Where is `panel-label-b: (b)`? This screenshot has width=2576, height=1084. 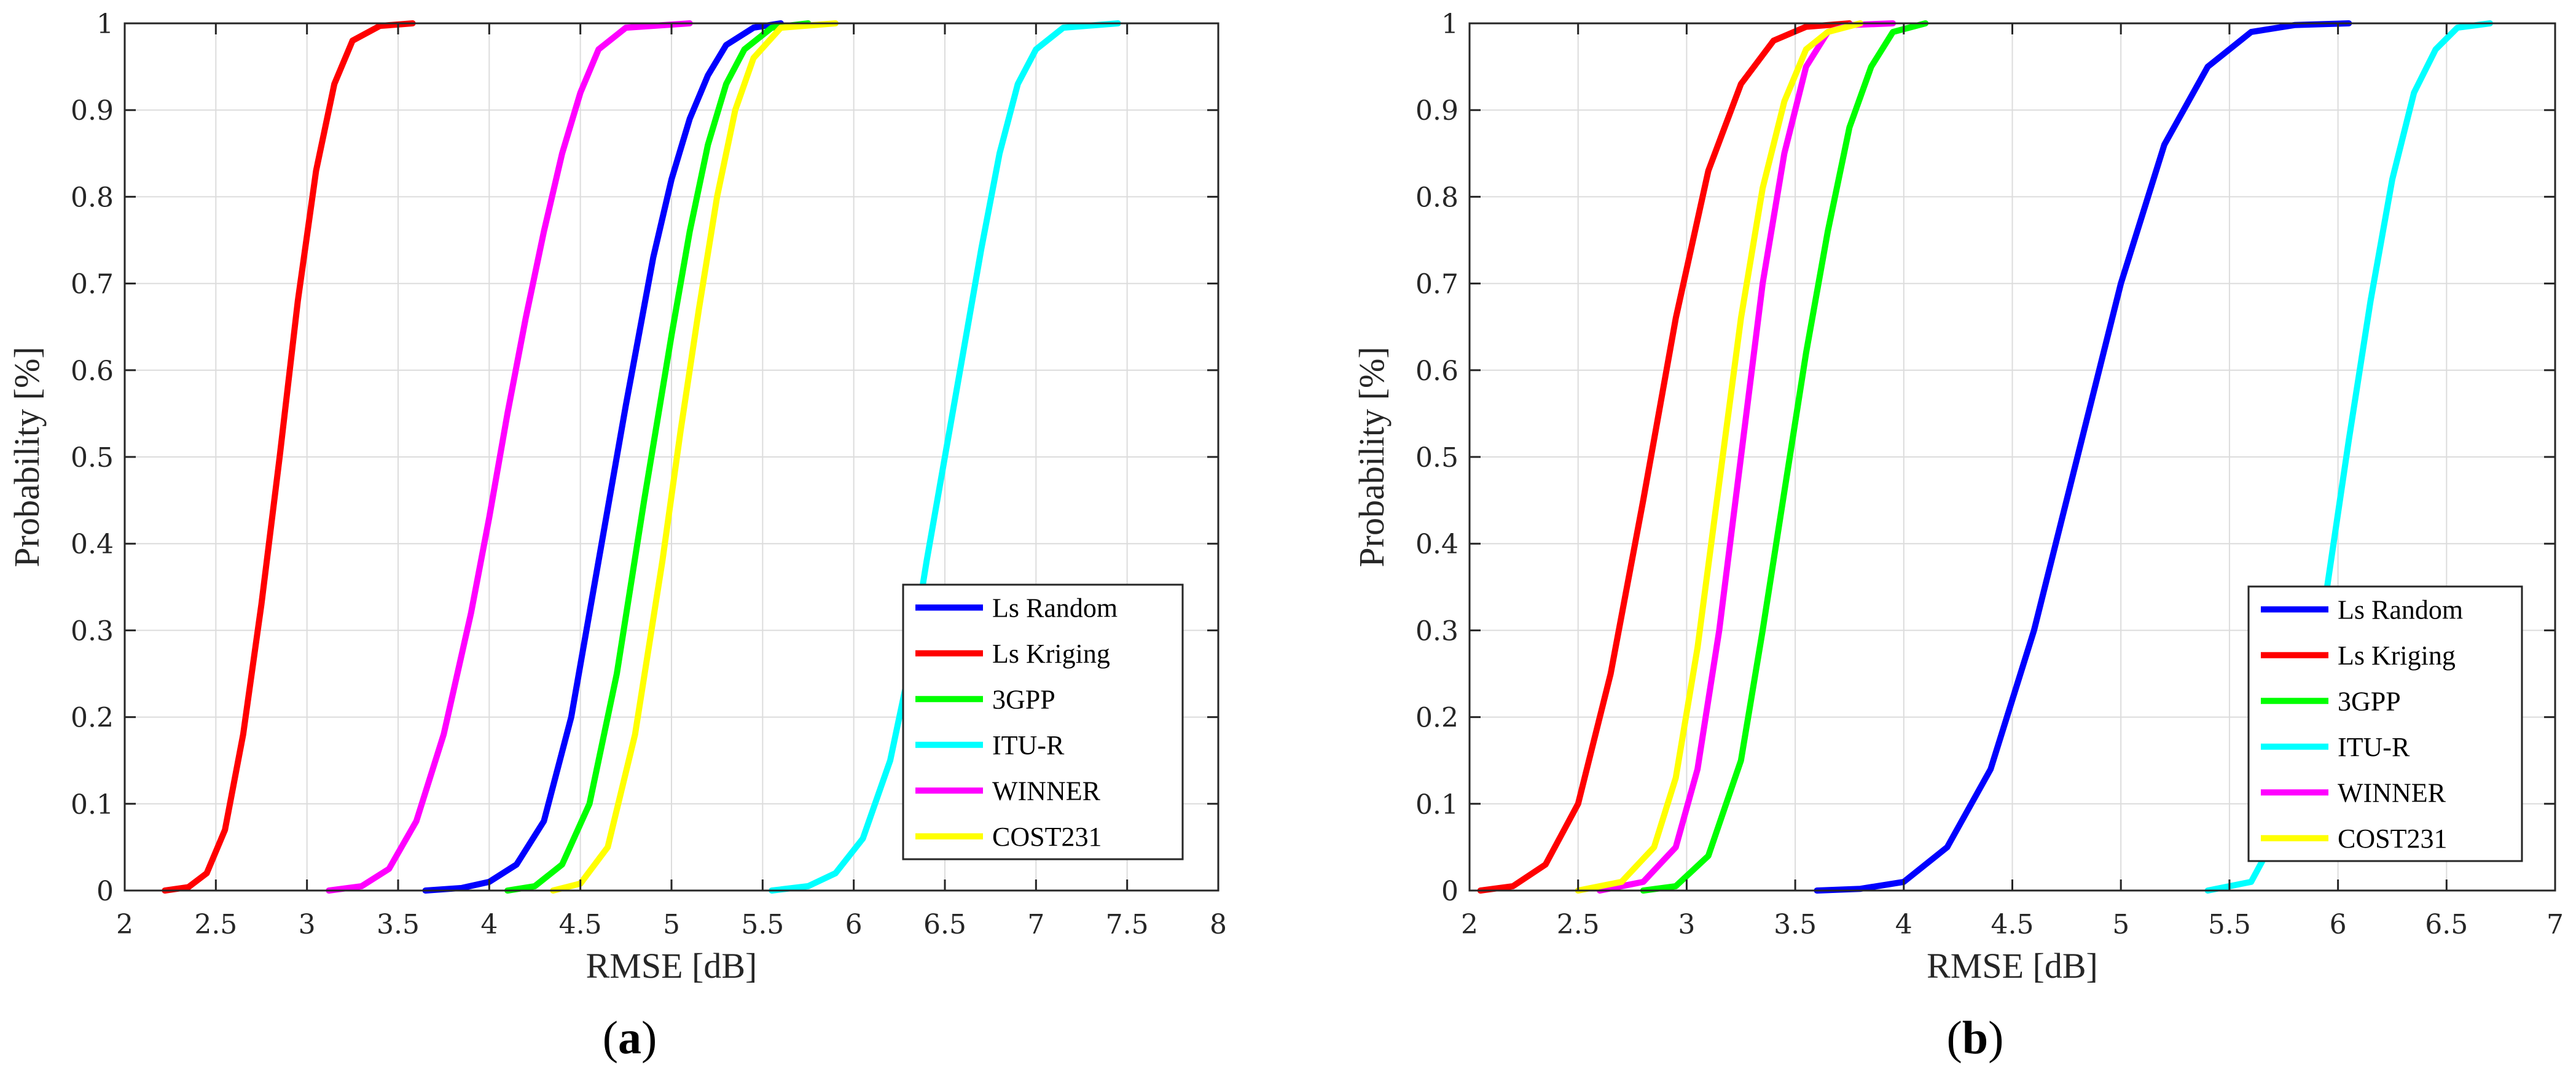 panel-label-b: (b) is located at coordinates (1976, 1038).